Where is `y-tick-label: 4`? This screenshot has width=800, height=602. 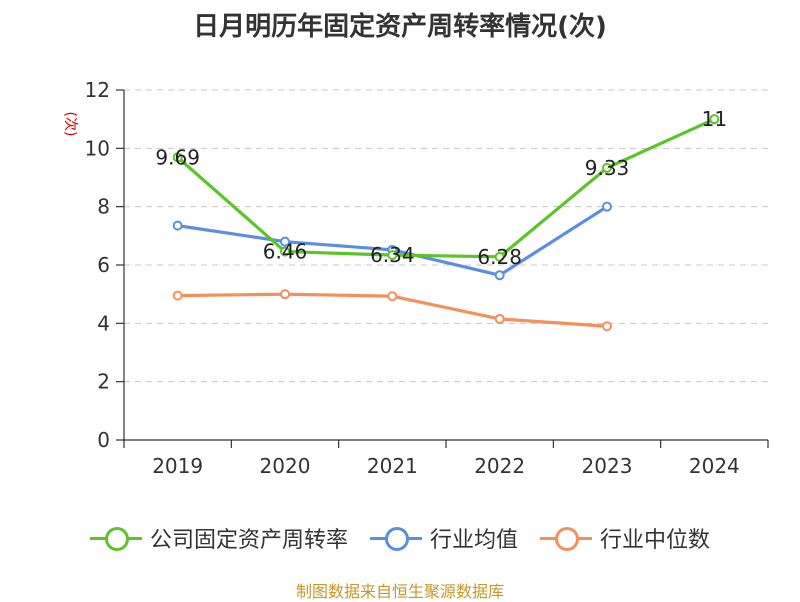
y-tick-label: 4 is located at coordinates (103, 323).